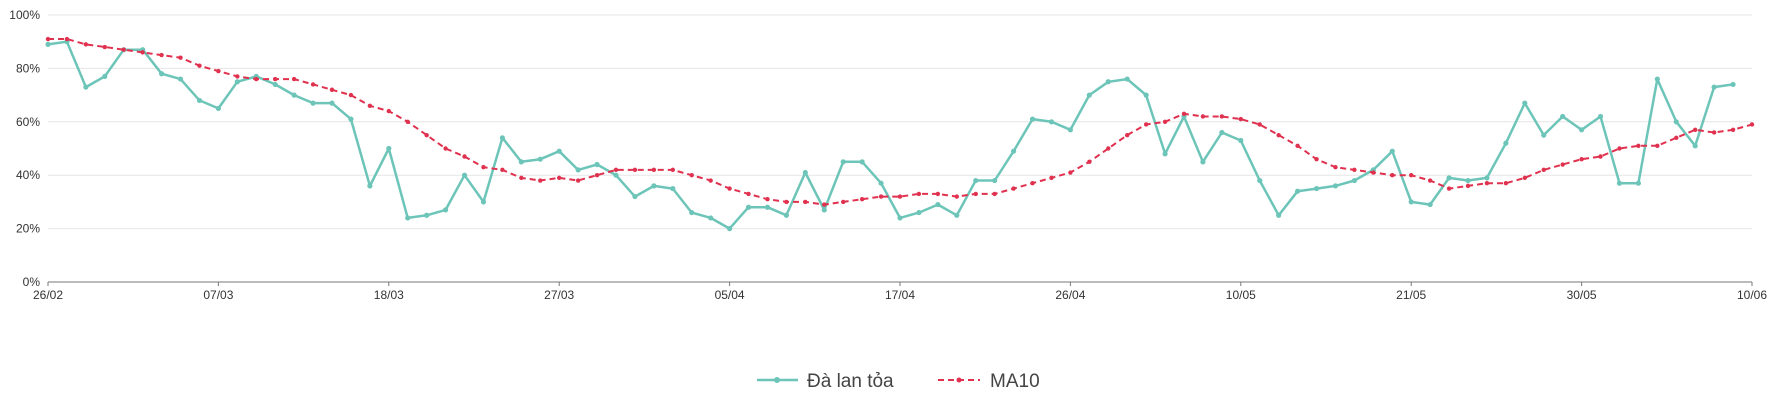 The width and height of the screenshot is (1772, 405). I want to click on x-tick-label: 05/04, so click(730, 295).